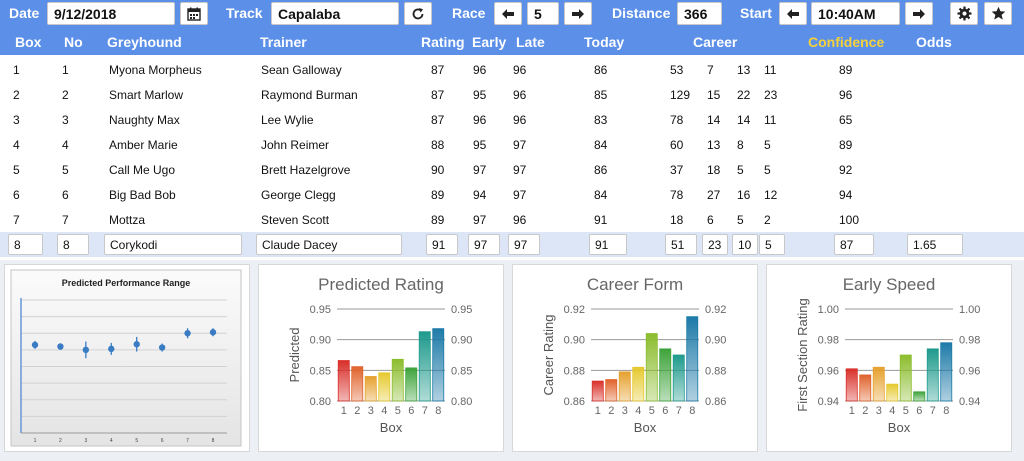 This screenshot has width=1024, height=461. I want to click on early-cell: 95, so click(480, 95).